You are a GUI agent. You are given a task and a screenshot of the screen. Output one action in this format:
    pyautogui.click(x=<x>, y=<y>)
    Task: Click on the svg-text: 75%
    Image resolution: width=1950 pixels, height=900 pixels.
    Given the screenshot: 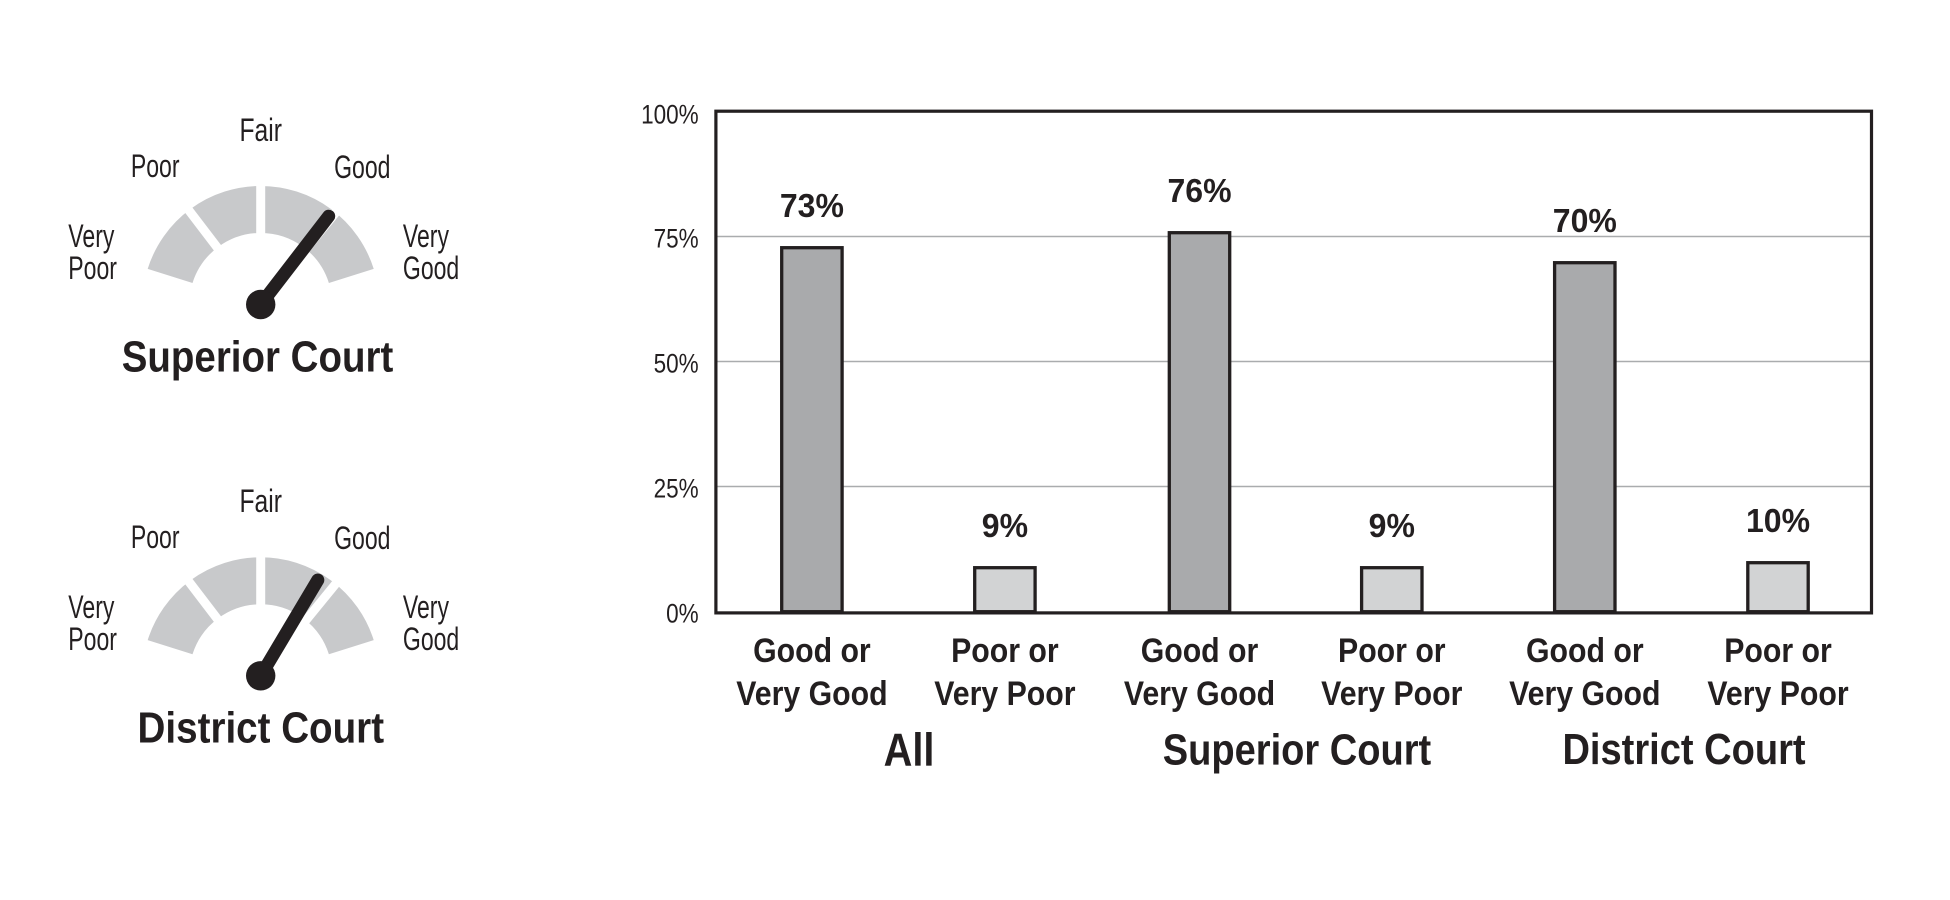 What is the action you would take?
    pyautogui.click(x=676, y=239)
    